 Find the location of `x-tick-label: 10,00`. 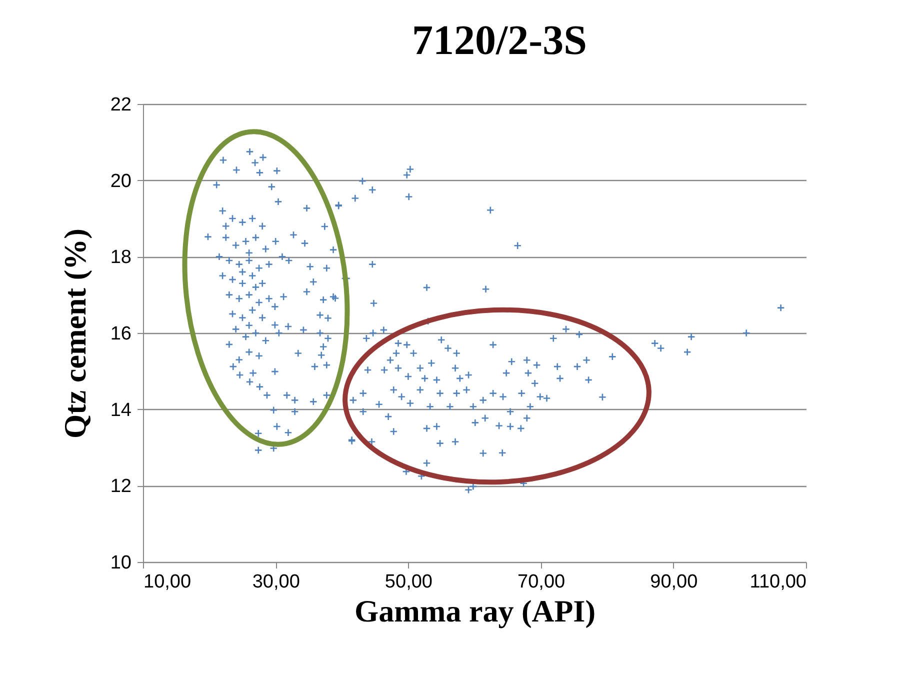

x-tick-label: 10,00 is located at coordinates (168, 582).